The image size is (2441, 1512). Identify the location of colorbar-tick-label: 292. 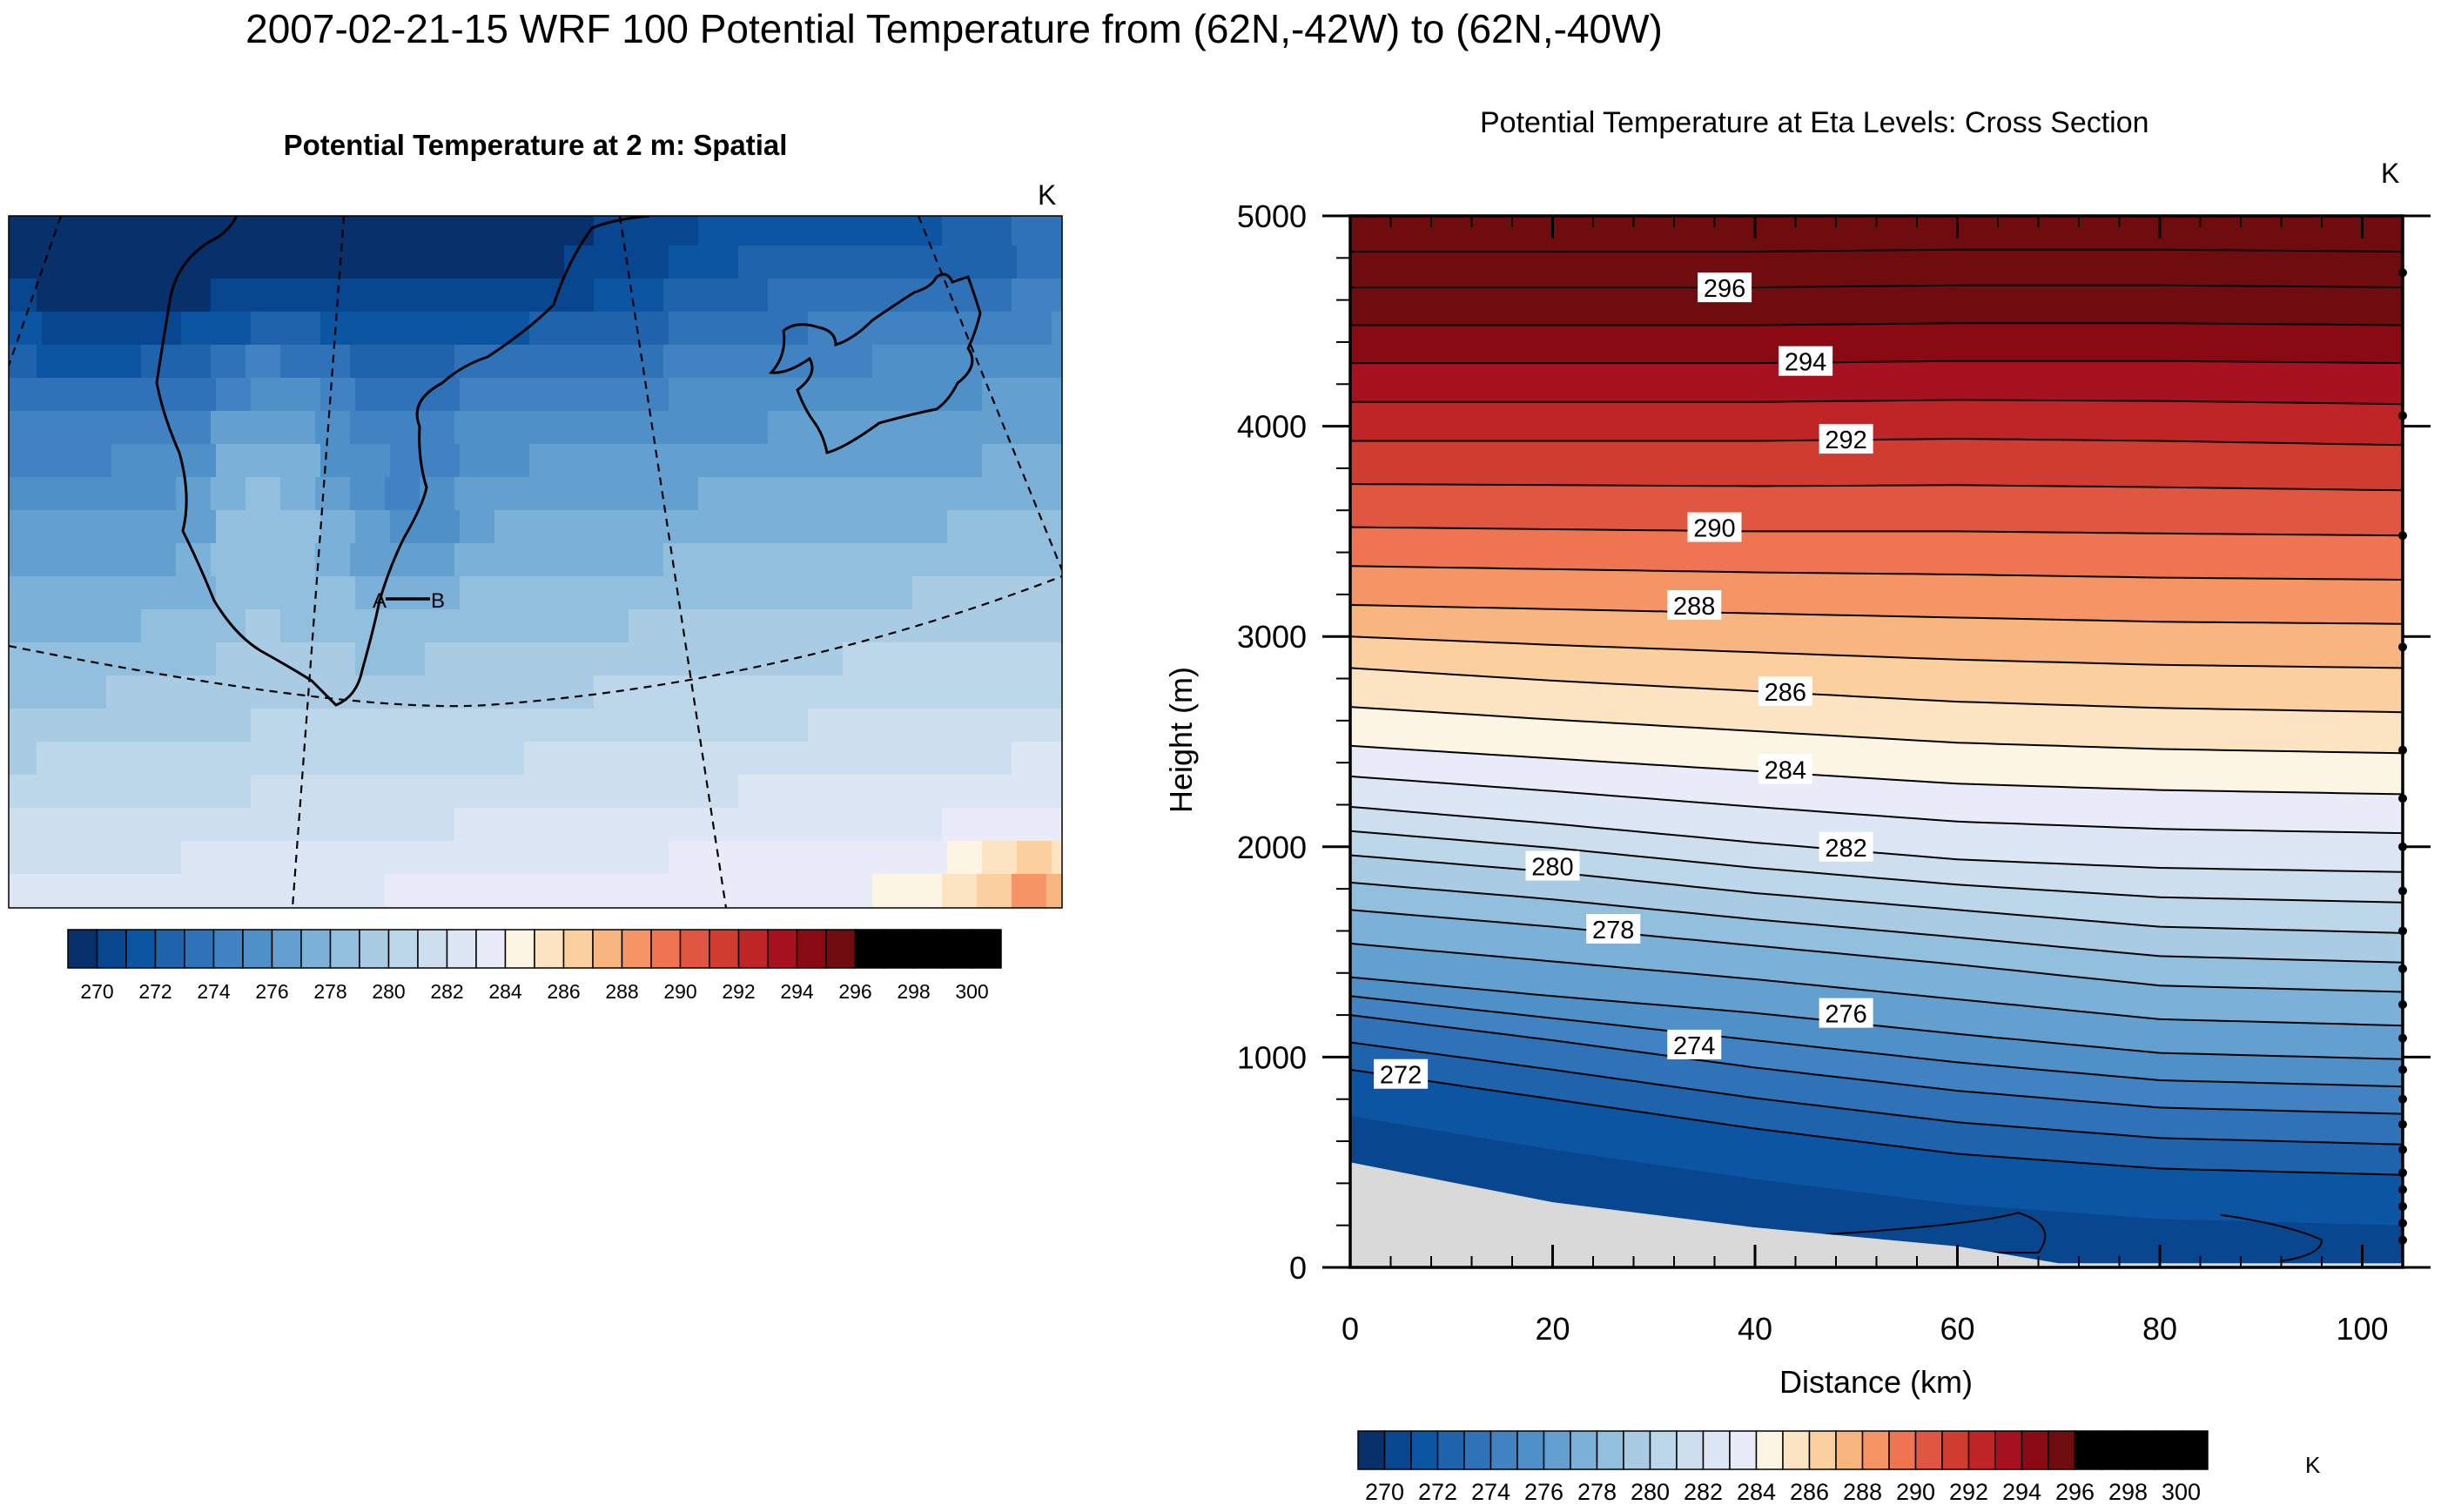
(1969, 1492).